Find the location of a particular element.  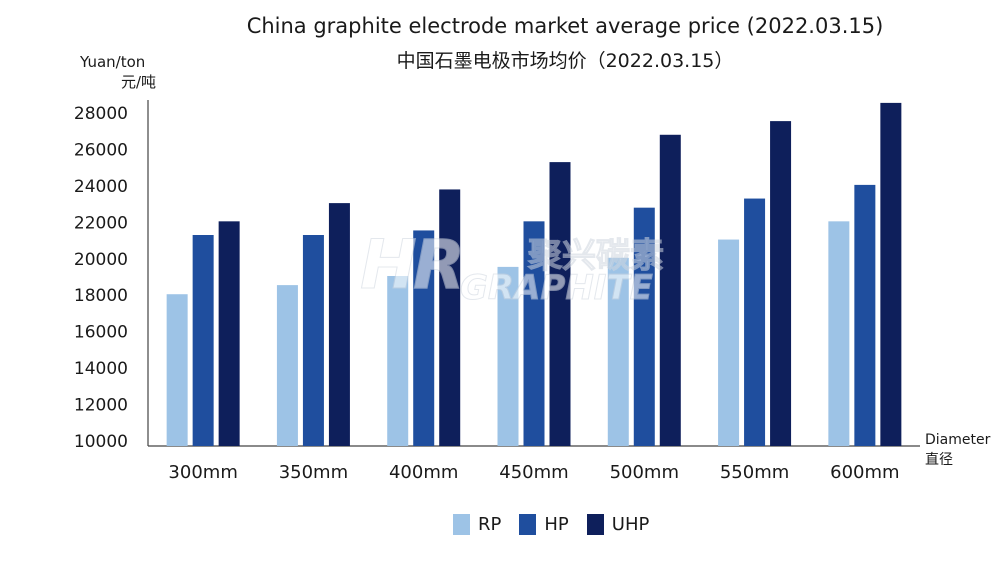

bar-uhp-400mm is located at coordinates (450, 317).